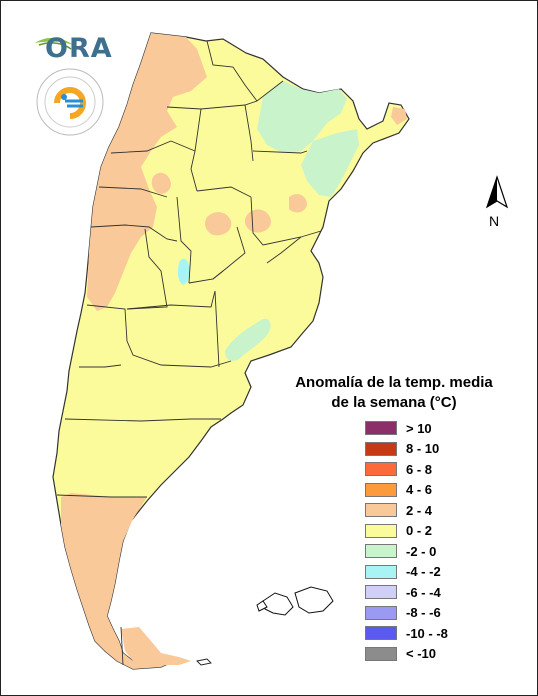 The image size is (538, 696). Describe the element at coordinates (156, 646) in the screenshot. I see `zone-tierra-del-fuego` at that location.